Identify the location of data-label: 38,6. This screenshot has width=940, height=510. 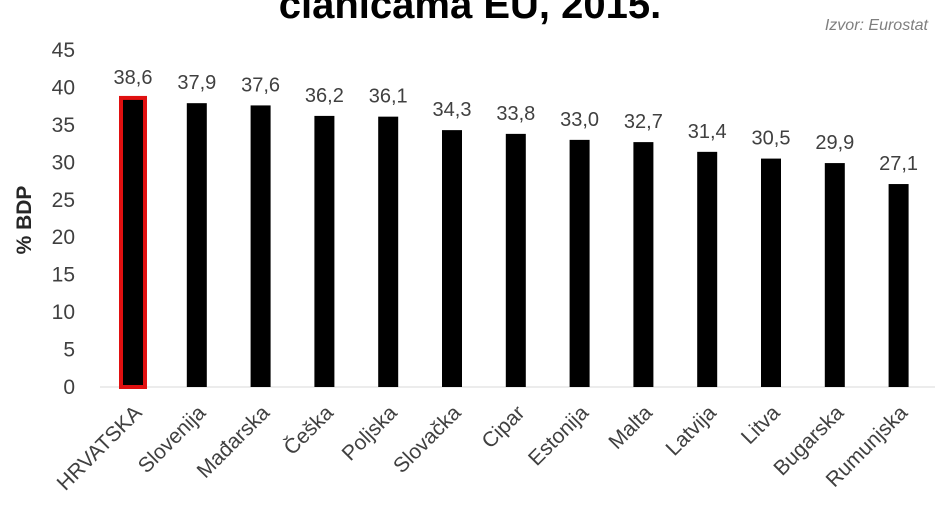
(133, 78).